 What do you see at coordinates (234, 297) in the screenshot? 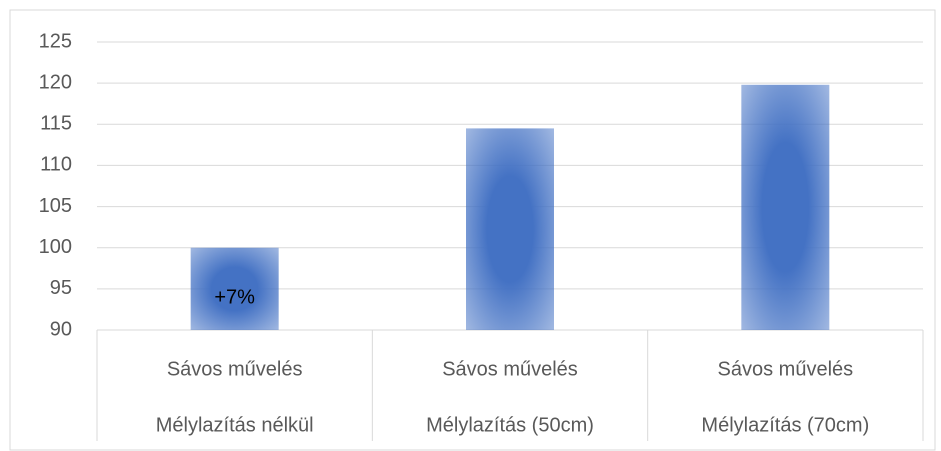
I see `annotation: +7%` at bounding box center [234, 297].